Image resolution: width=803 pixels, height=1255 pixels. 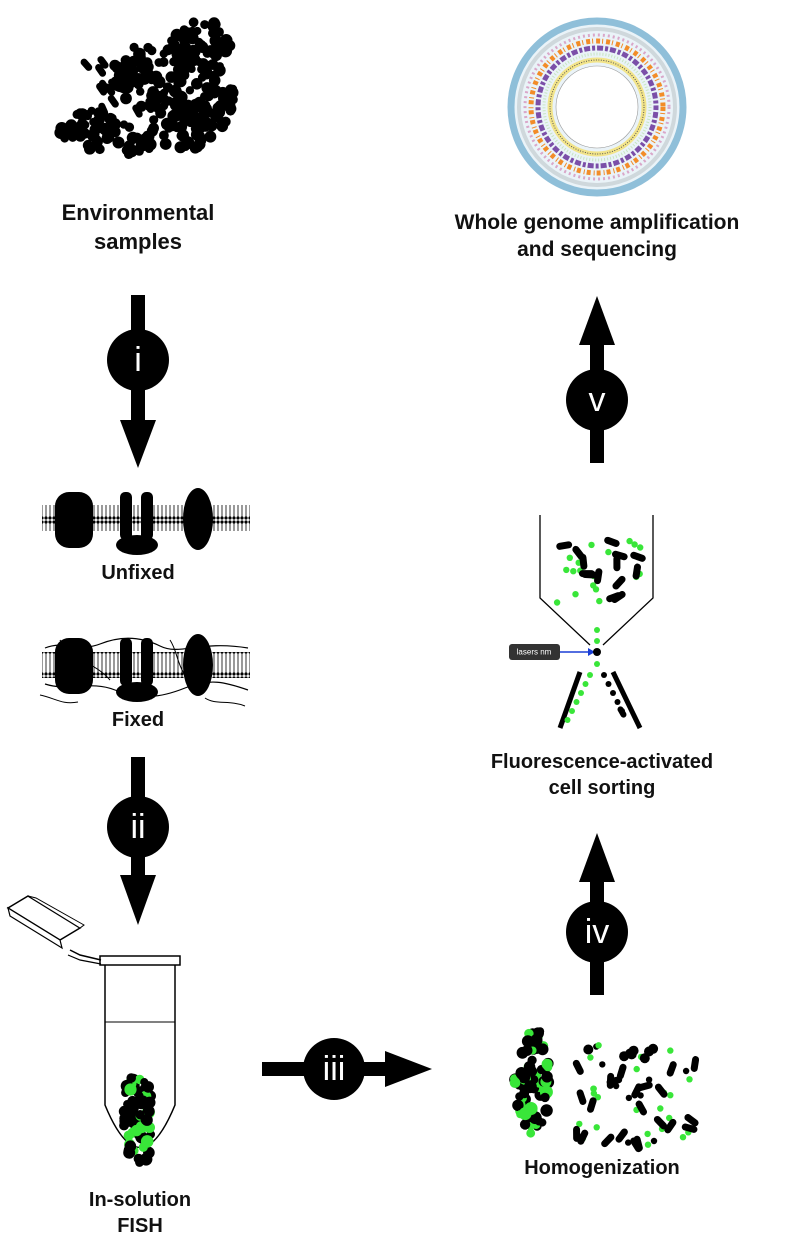 What do you see at coordinates (334, 1069) in the screenshot?
I see `step-iii-label: iii` at bounding box center [334, 1069].